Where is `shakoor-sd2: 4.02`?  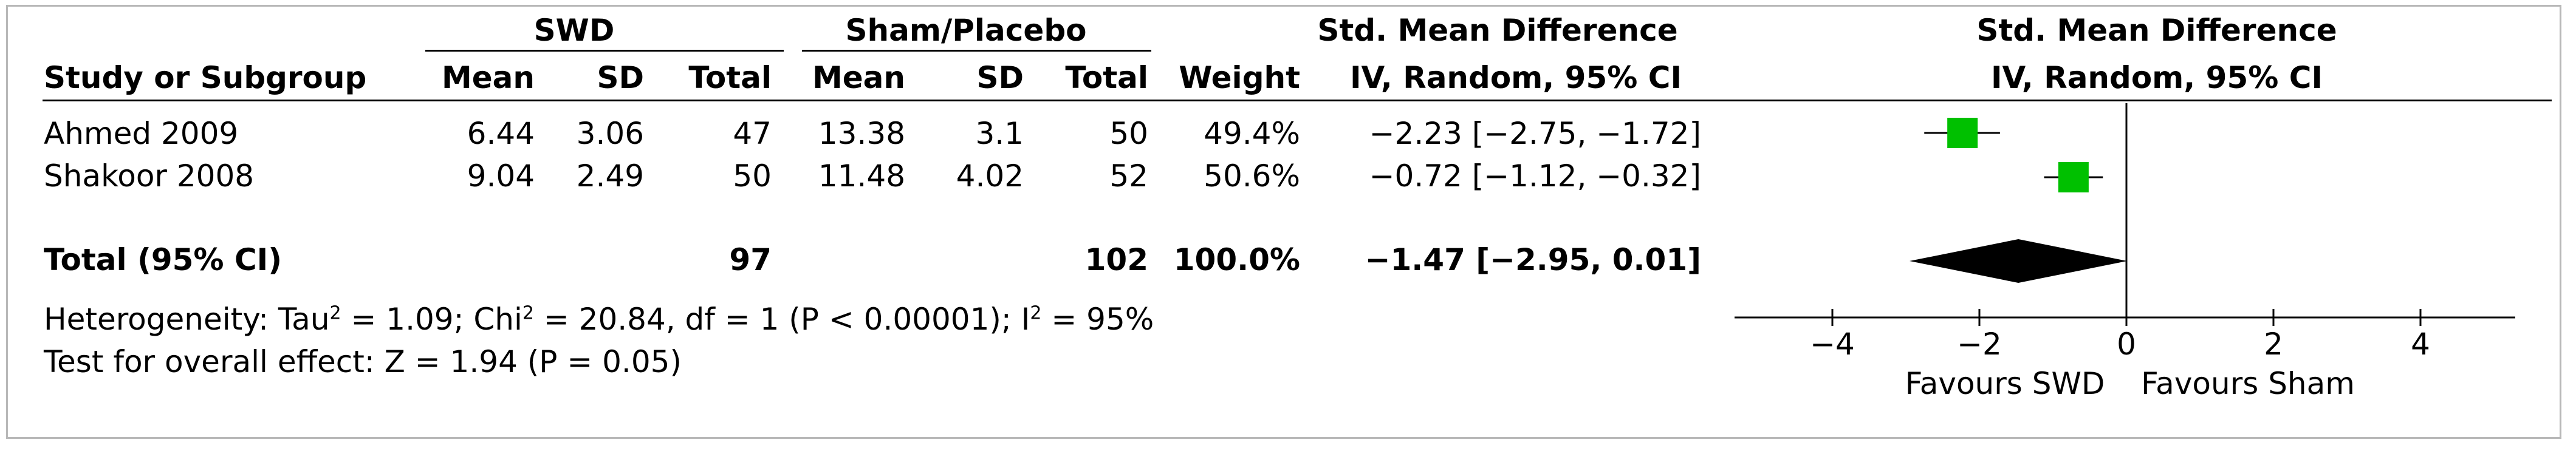
shakoor-sd2: 4.02 is located at coordinates (990, 176).